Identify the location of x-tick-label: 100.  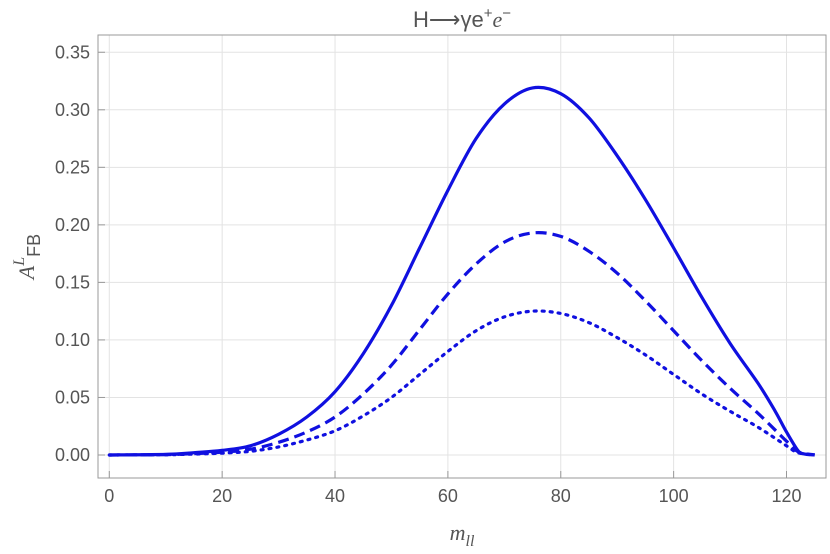
(674, 496).